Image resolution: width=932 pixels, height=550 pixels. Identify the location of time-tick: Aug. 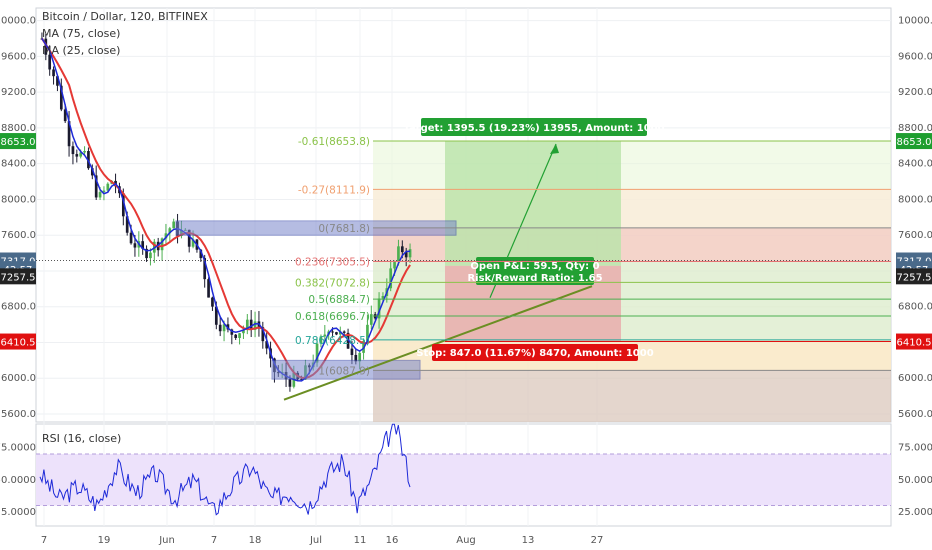
(466, 540).